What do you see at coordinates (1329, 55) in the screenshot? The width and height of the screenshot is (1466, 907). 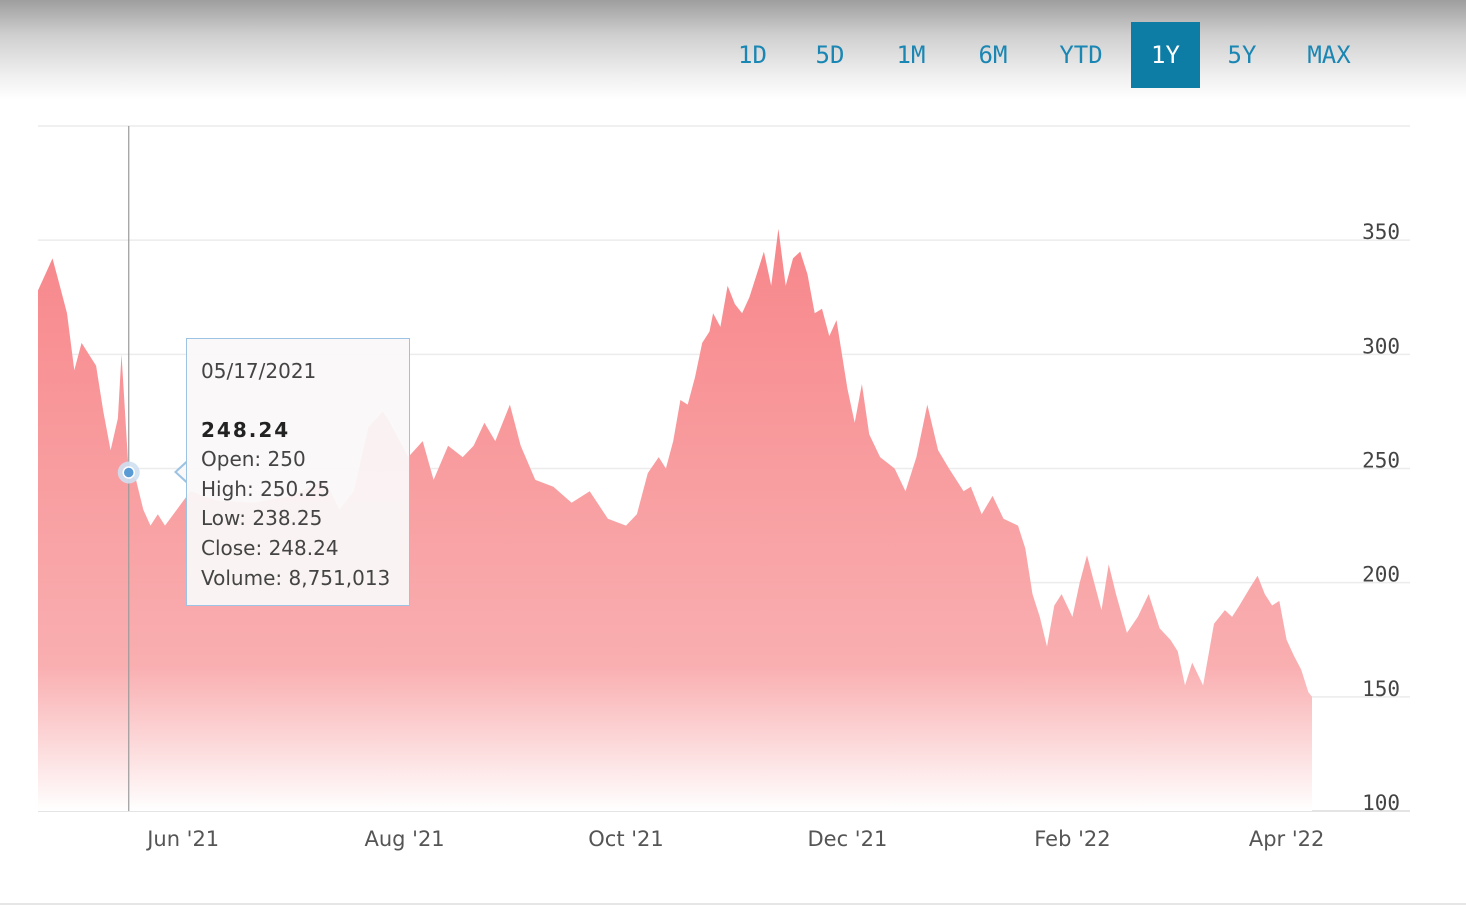 I see `range-button-max: MAX` at bounding box center [1329, 55].